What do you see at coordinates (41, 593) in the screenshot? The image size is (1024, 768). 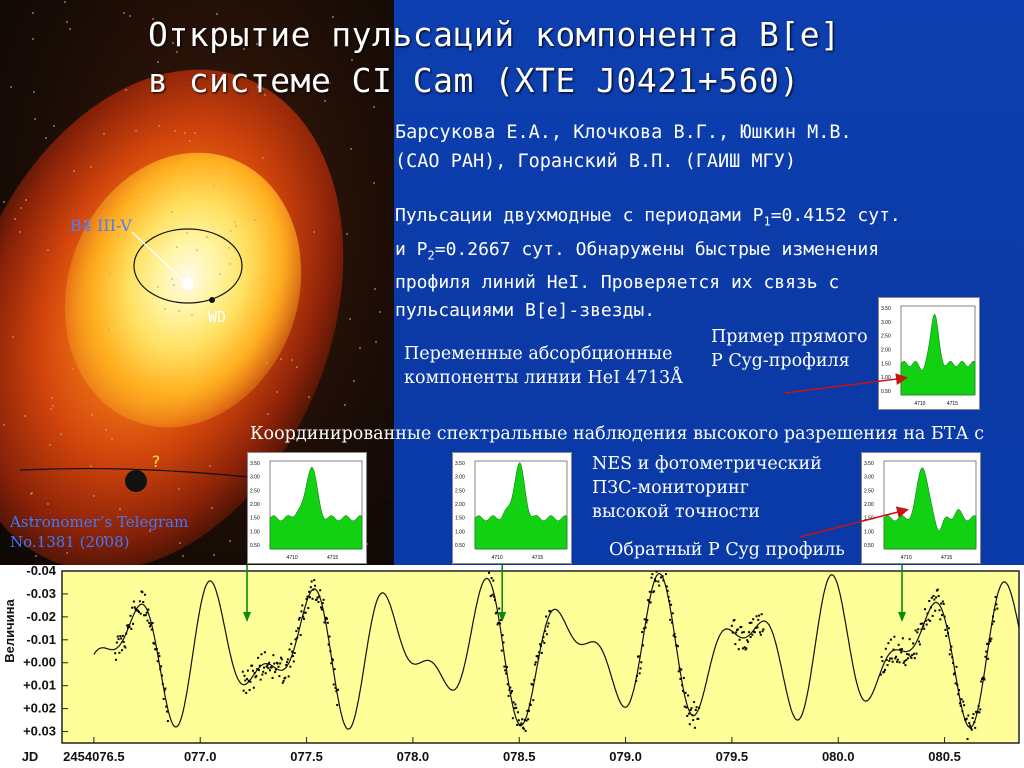 I see `y-tick-label: -0.03` at bounding box center [41, 593].